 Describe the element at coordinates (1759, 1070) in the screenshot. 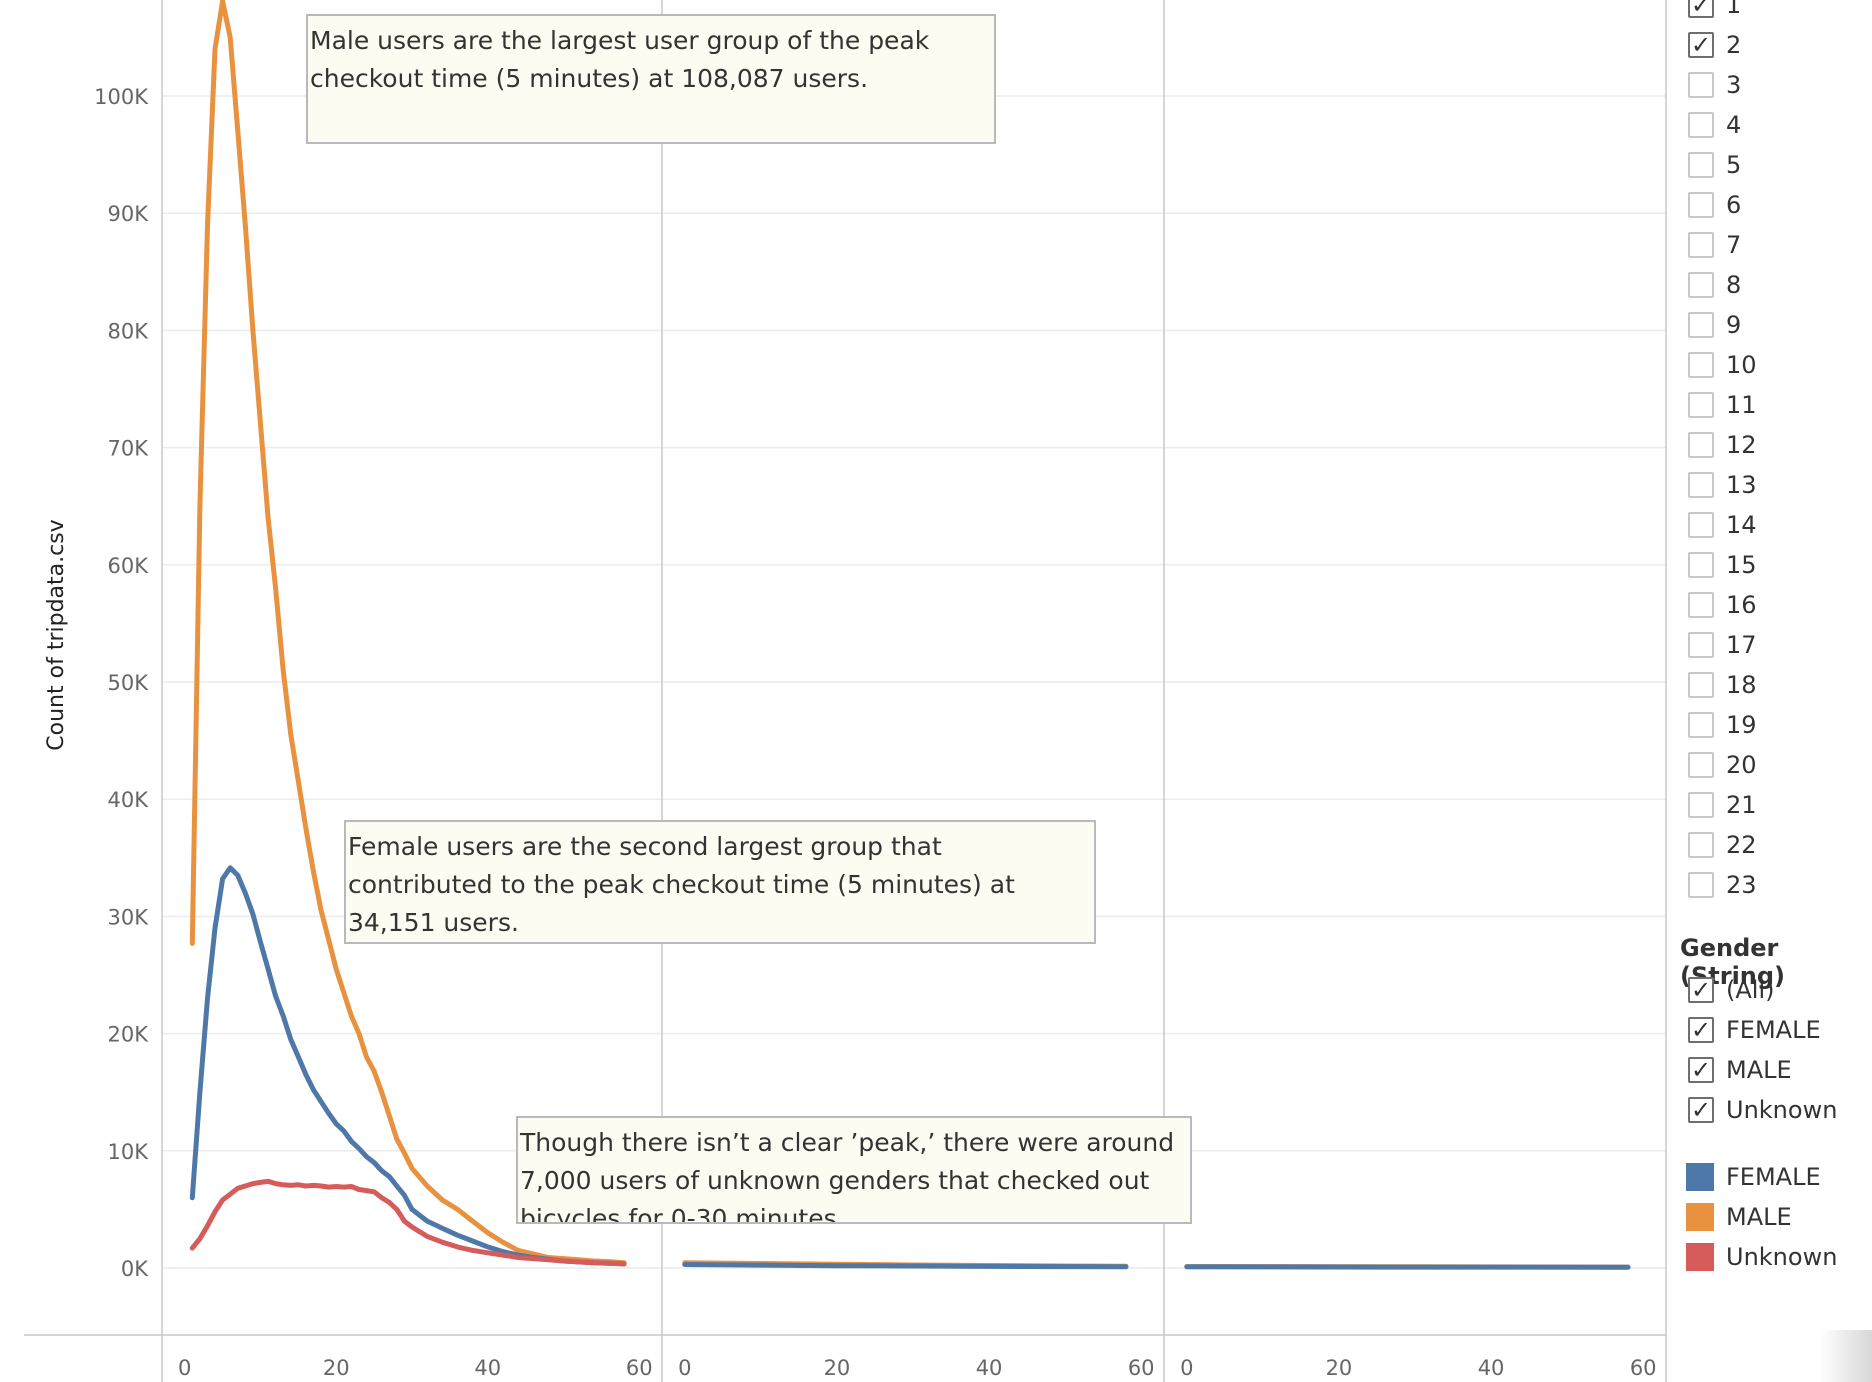

I see `checkbox-label: MALE` at that location.